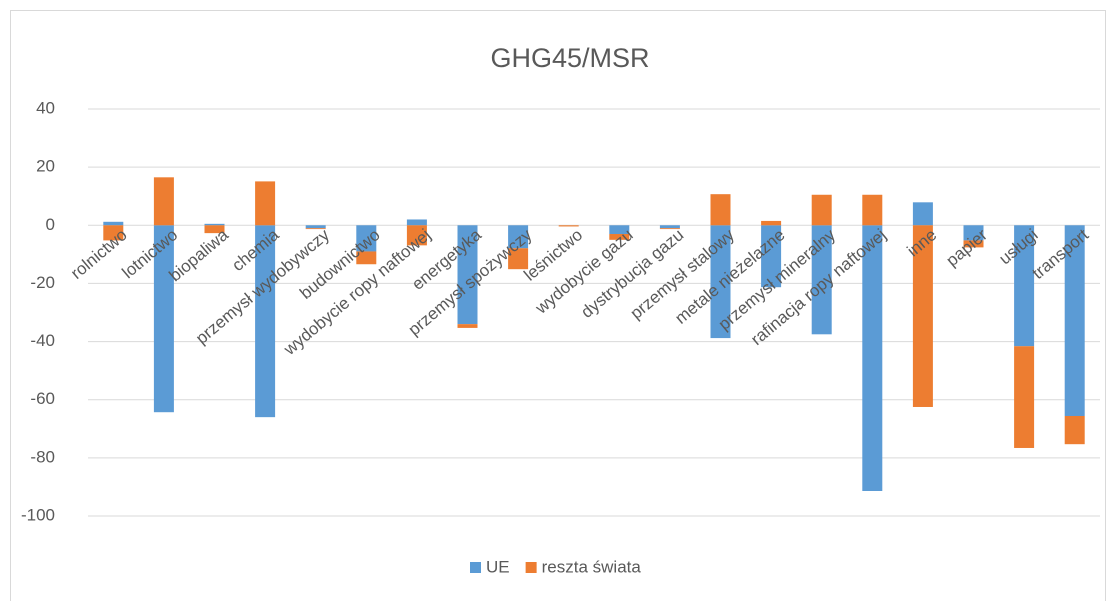  What do you see at coordinates (45, 107) in the screenshot?
I see `y-tick-label: 40` at bounding box center [45, 107].